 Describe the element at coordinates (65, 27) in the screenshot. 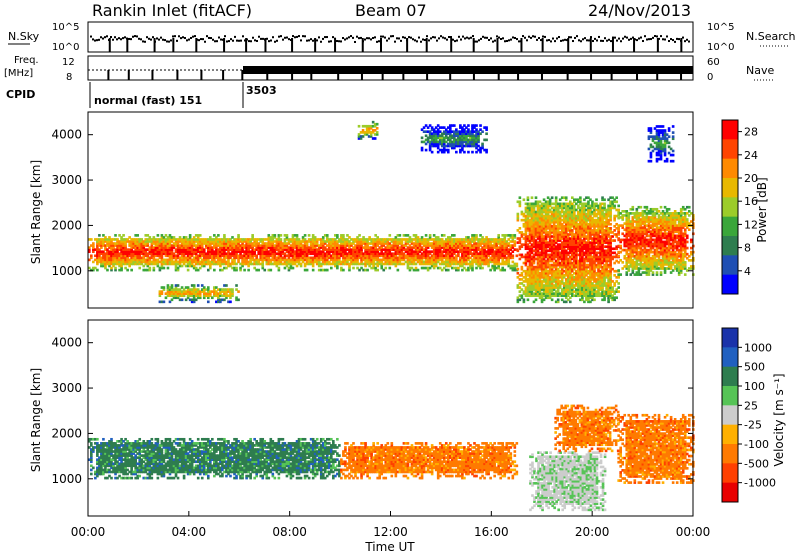

I see `nsky-tick-top: 10^5` at that location.